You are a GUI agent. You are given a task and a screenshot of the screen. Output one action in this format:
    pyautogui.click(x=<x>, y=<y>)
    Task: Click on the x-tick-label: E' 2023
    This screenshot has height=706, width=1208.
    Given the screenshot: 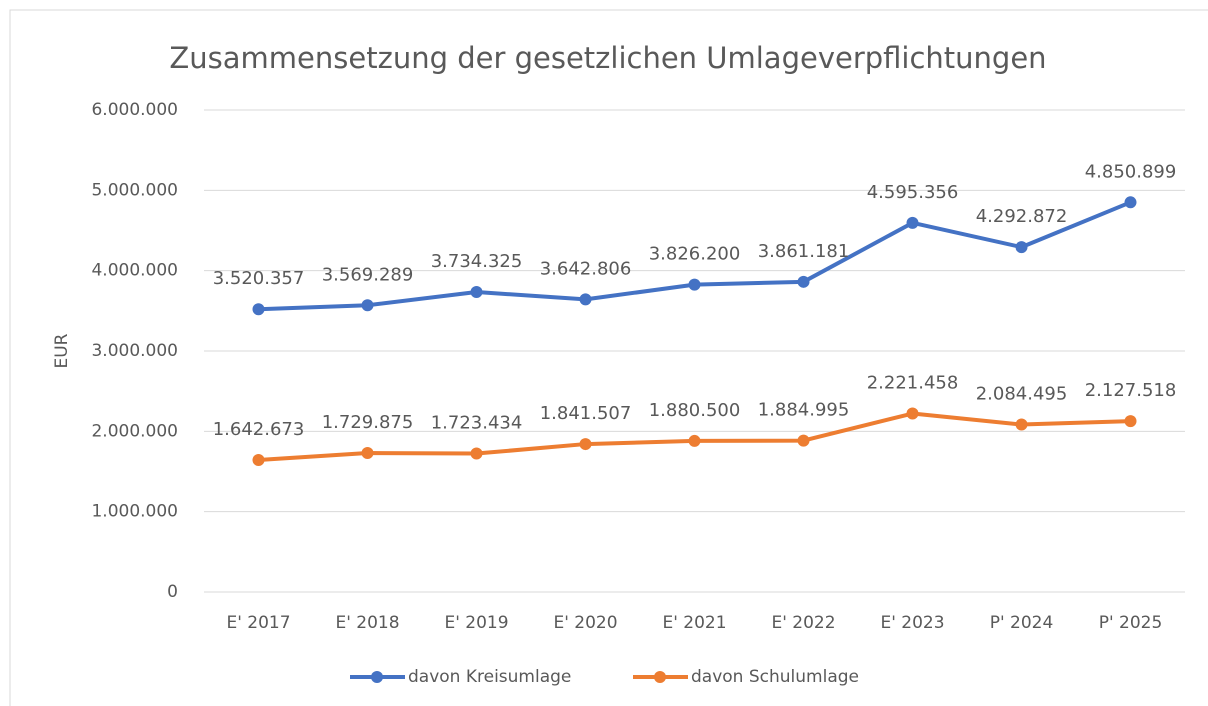 What is the action you would take?
    pyautogui.click(x=912, y=623)
    